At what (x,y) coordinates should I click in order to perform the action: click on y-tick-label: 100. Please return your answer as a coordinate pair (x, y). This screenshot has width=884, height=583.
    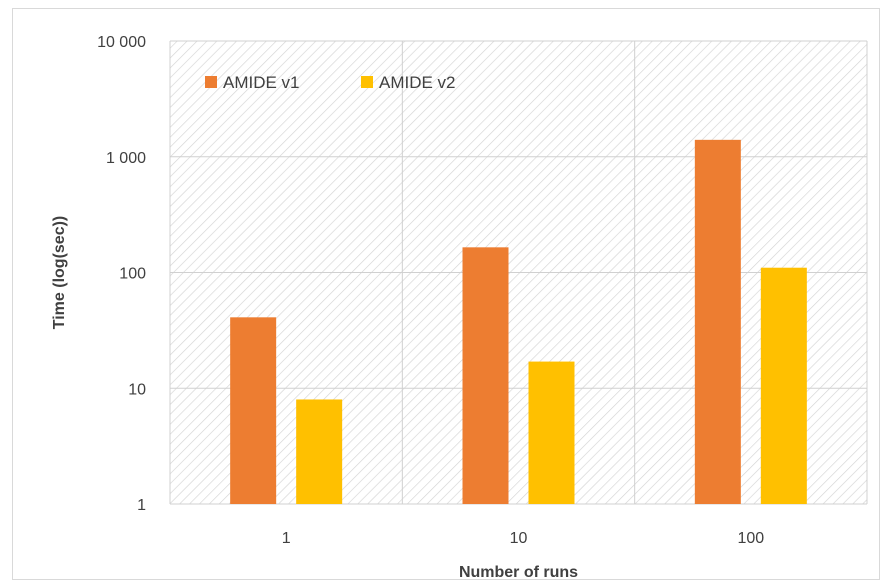
    Looking at the image, I should click on (132, 274).